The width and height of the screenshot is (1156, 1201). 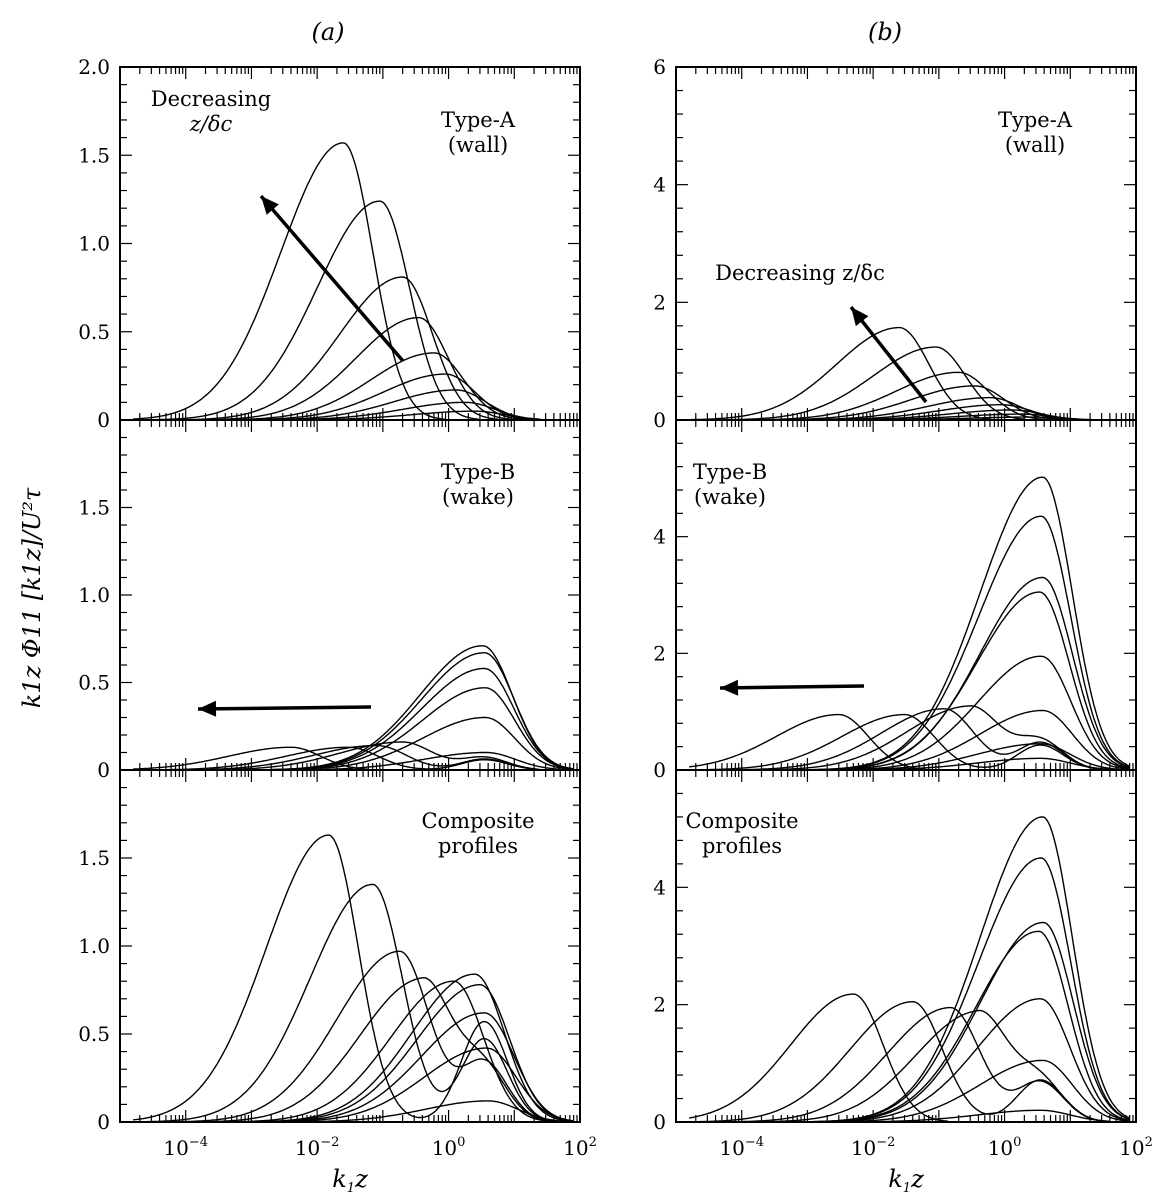 I want to click on panel-a1: 0 0.5 1.0 1.5 Type-B(wake), so click(x=329, y=600).